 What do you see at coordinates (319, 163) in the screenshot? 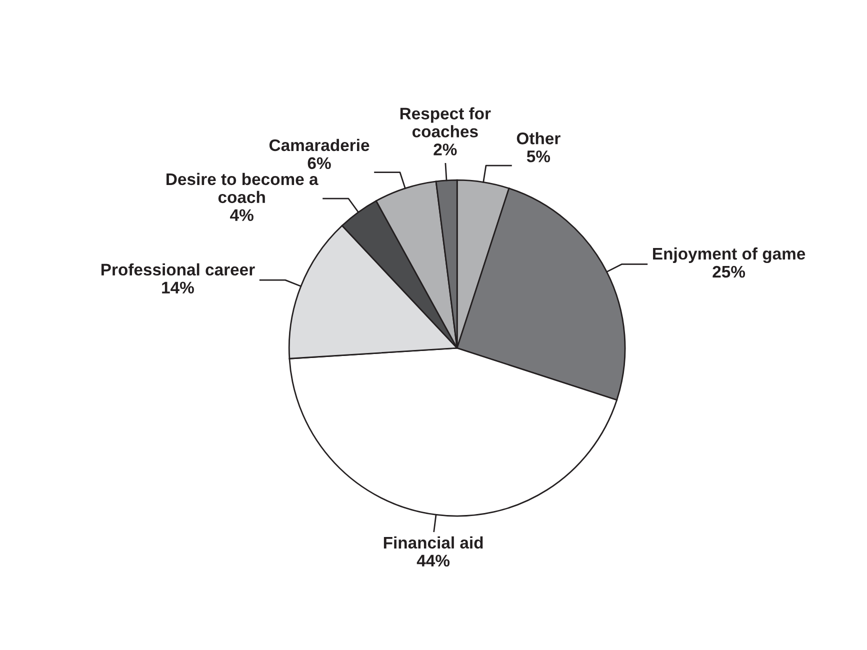
I see `data-label: 6%` at bounding box center [319, 163].